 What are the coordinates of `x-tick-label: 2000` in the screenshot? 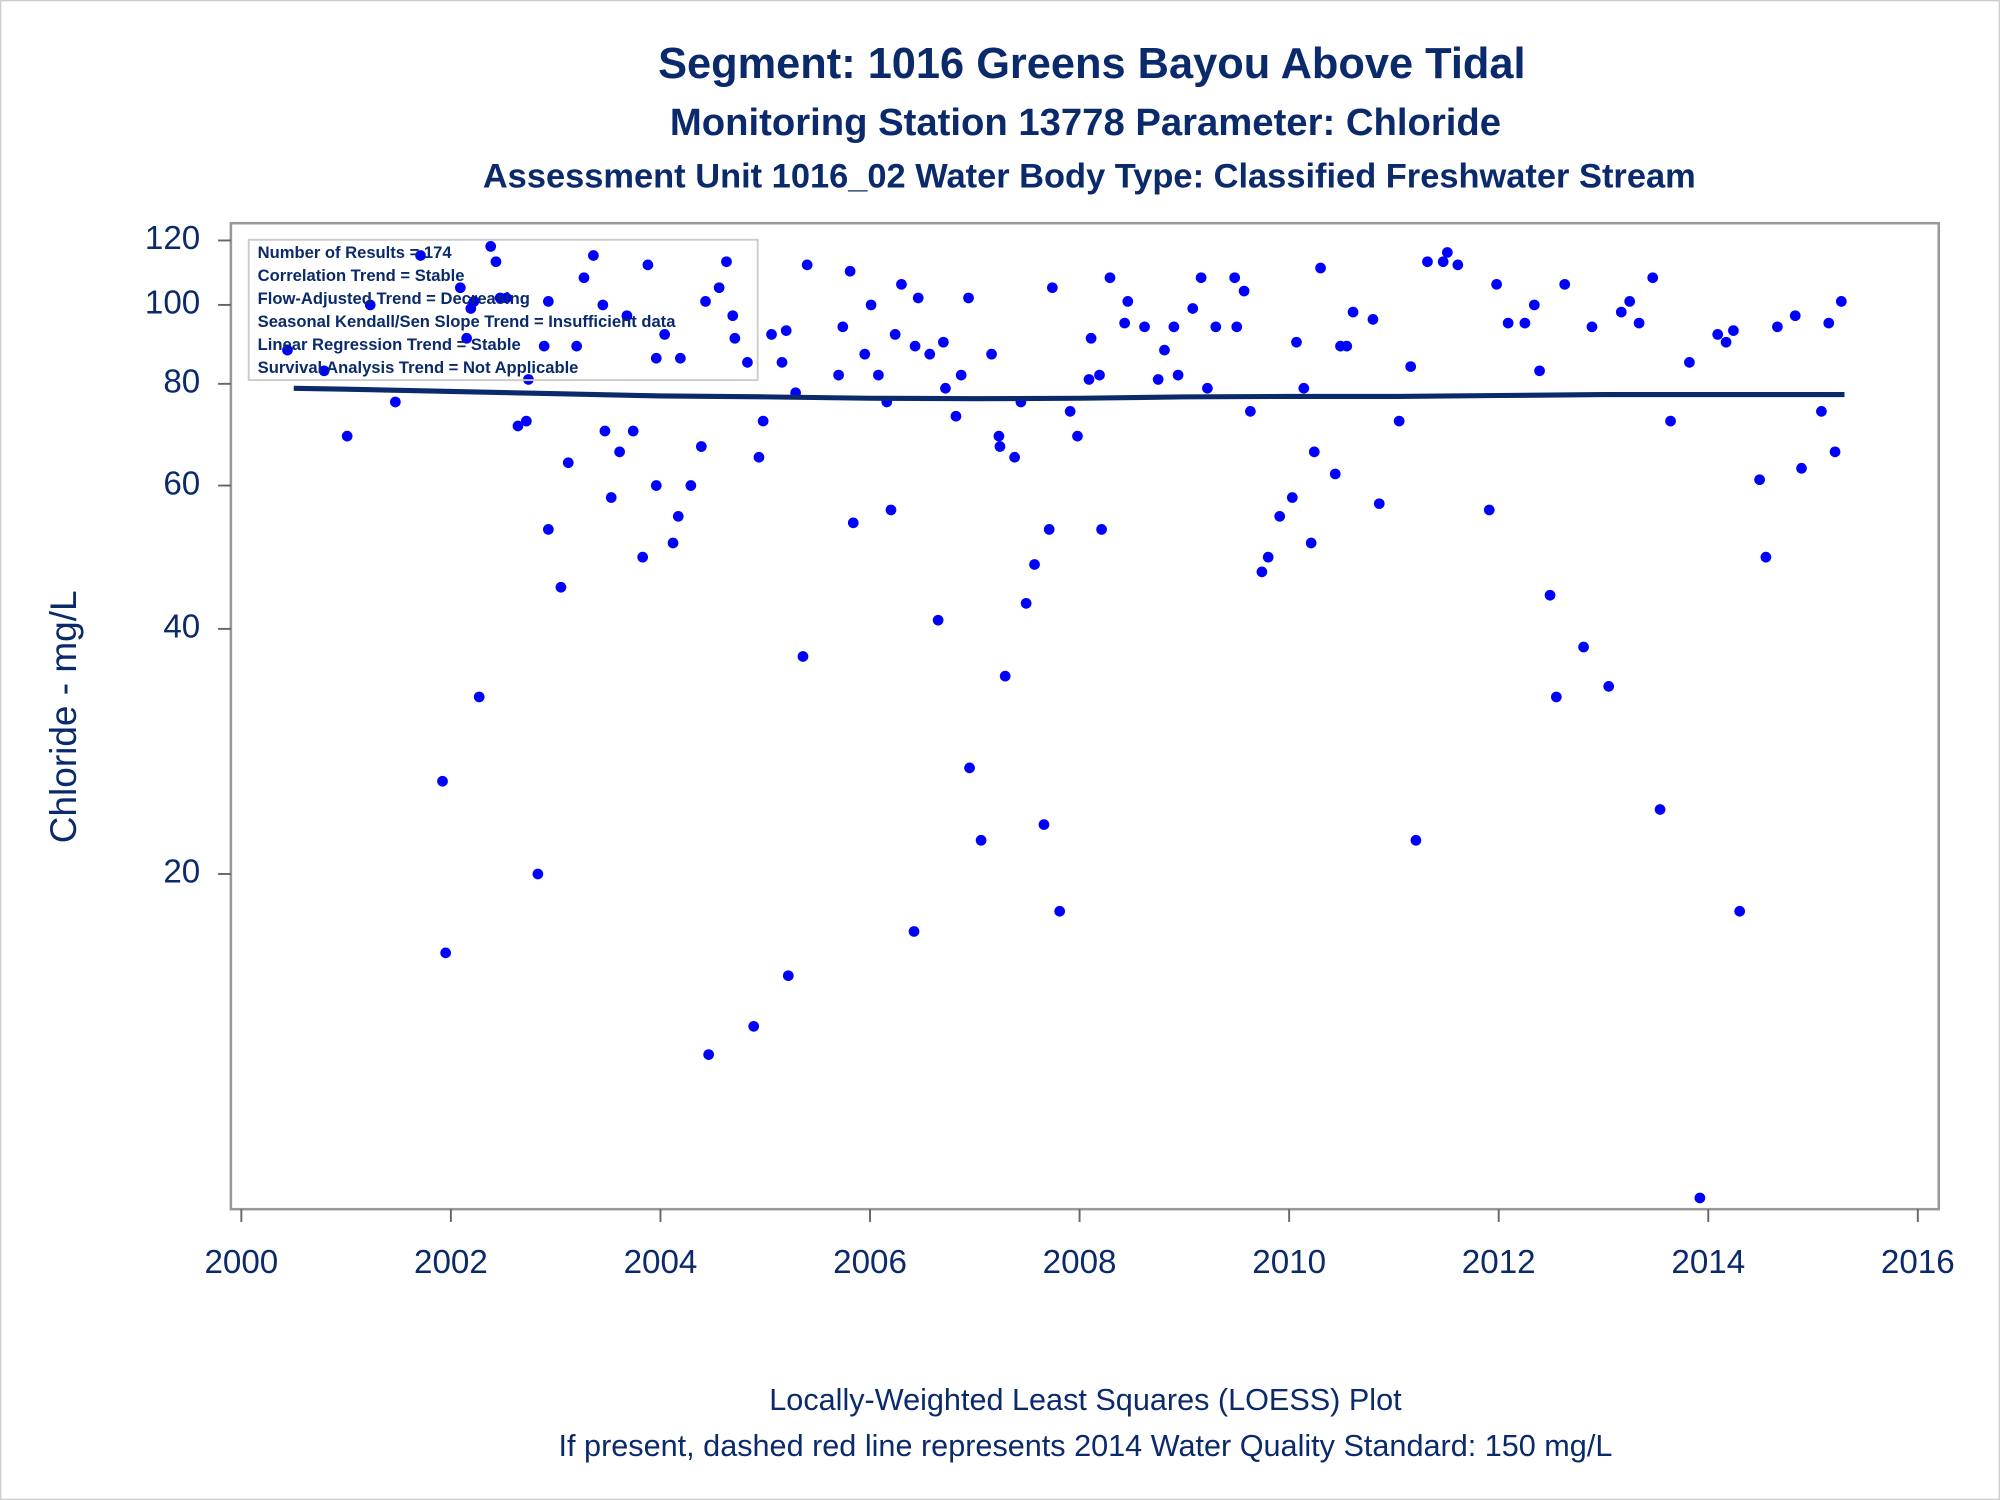 It's located at (241, 1262).